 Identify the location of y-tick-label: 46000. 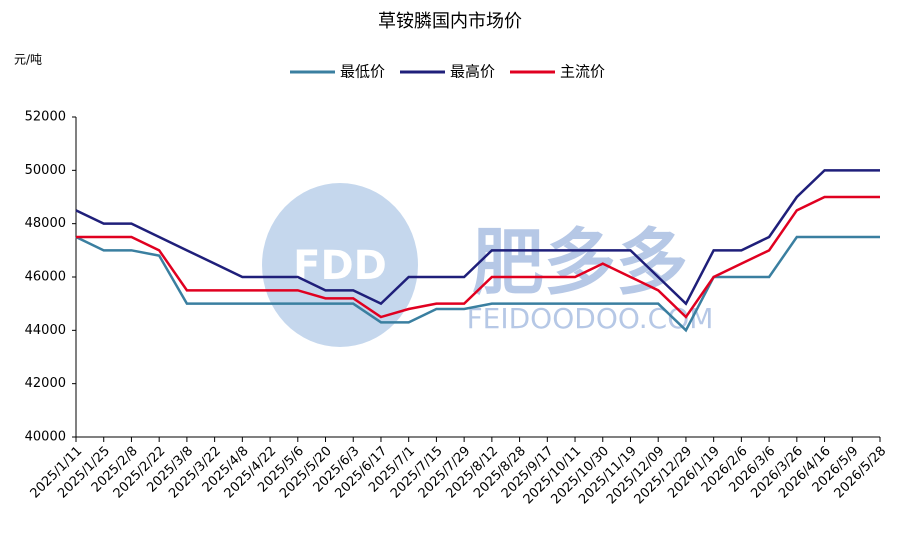
(45, 277).